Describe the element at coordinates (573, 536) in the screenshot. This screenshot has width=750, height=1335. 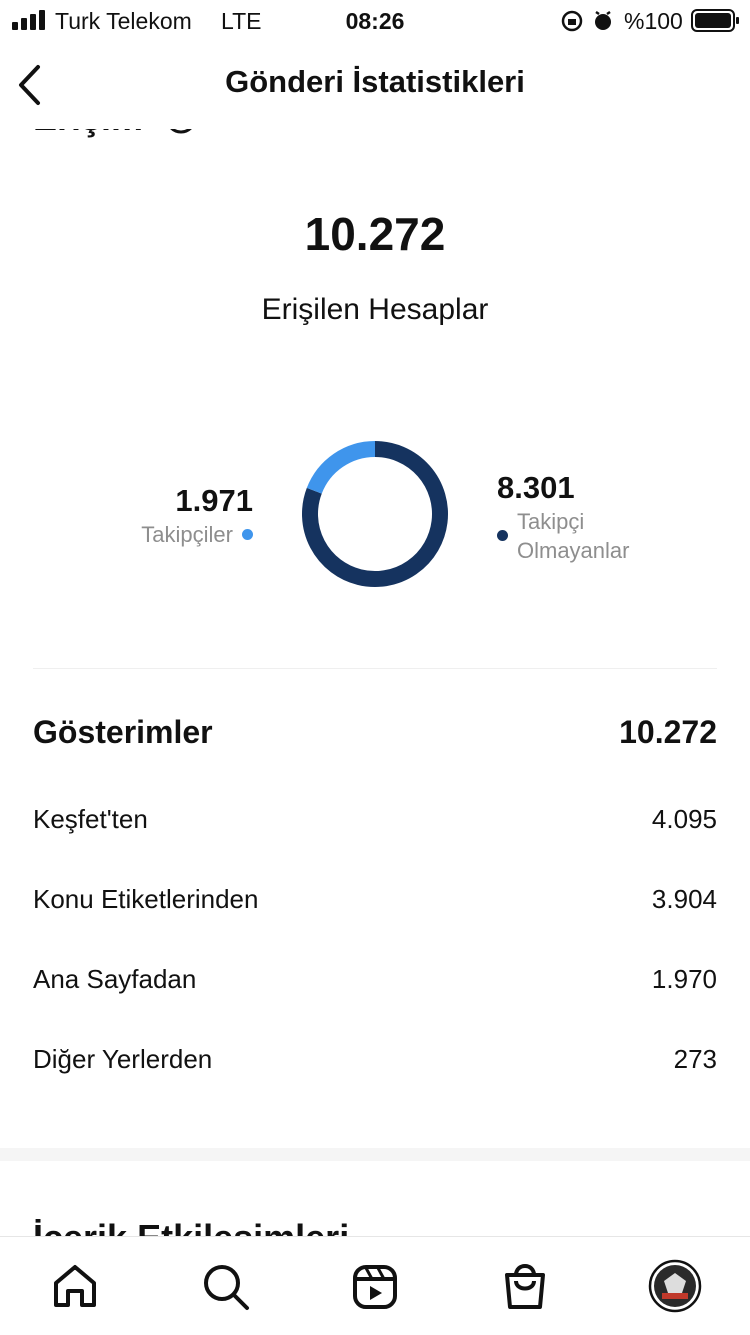
I see `non-followers-label: Takipçi Olmayanlar` at that location.